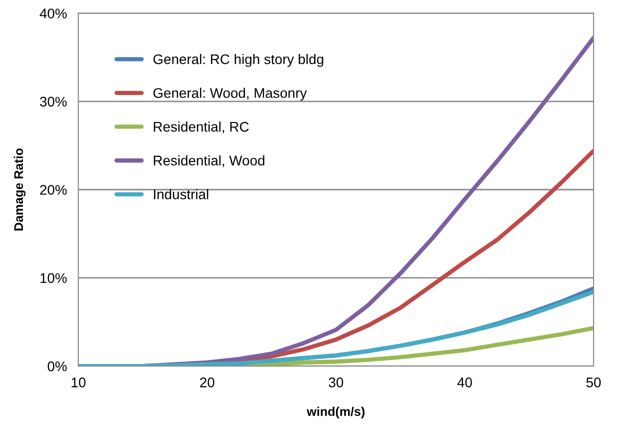 The image size is (617, 441). What do you see at coordinates (593, 383) in the screenshot?
I see `x-tick-label: 50` at bounding box center [593, 383].